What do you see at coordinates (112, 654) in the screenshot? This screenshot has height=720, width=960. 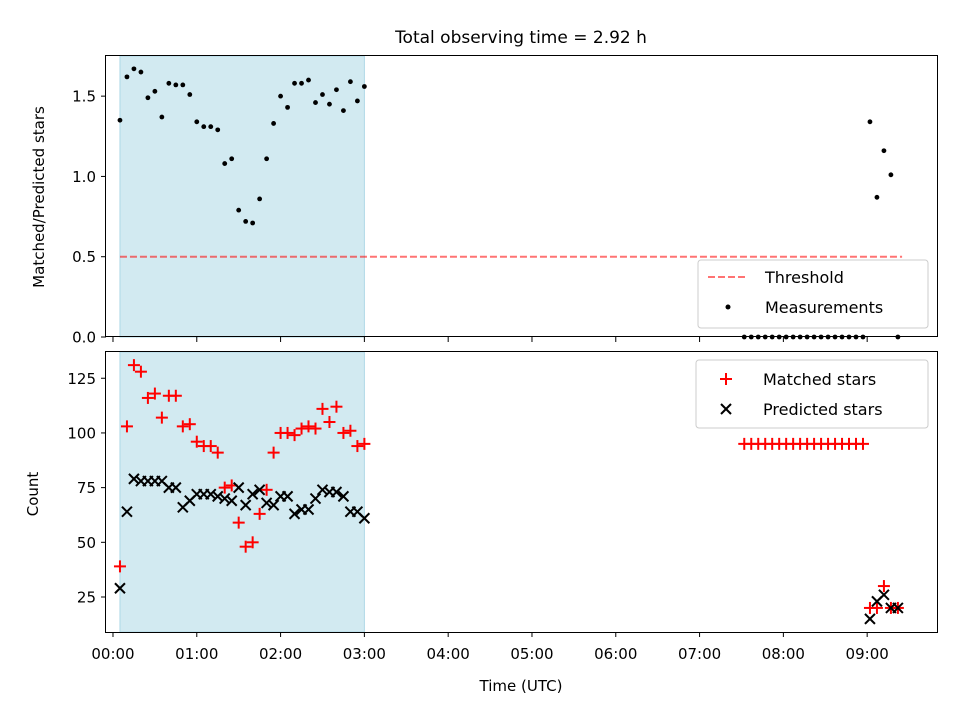 I see `x-tick-label: 00:00` at bounding box center [112, 654].